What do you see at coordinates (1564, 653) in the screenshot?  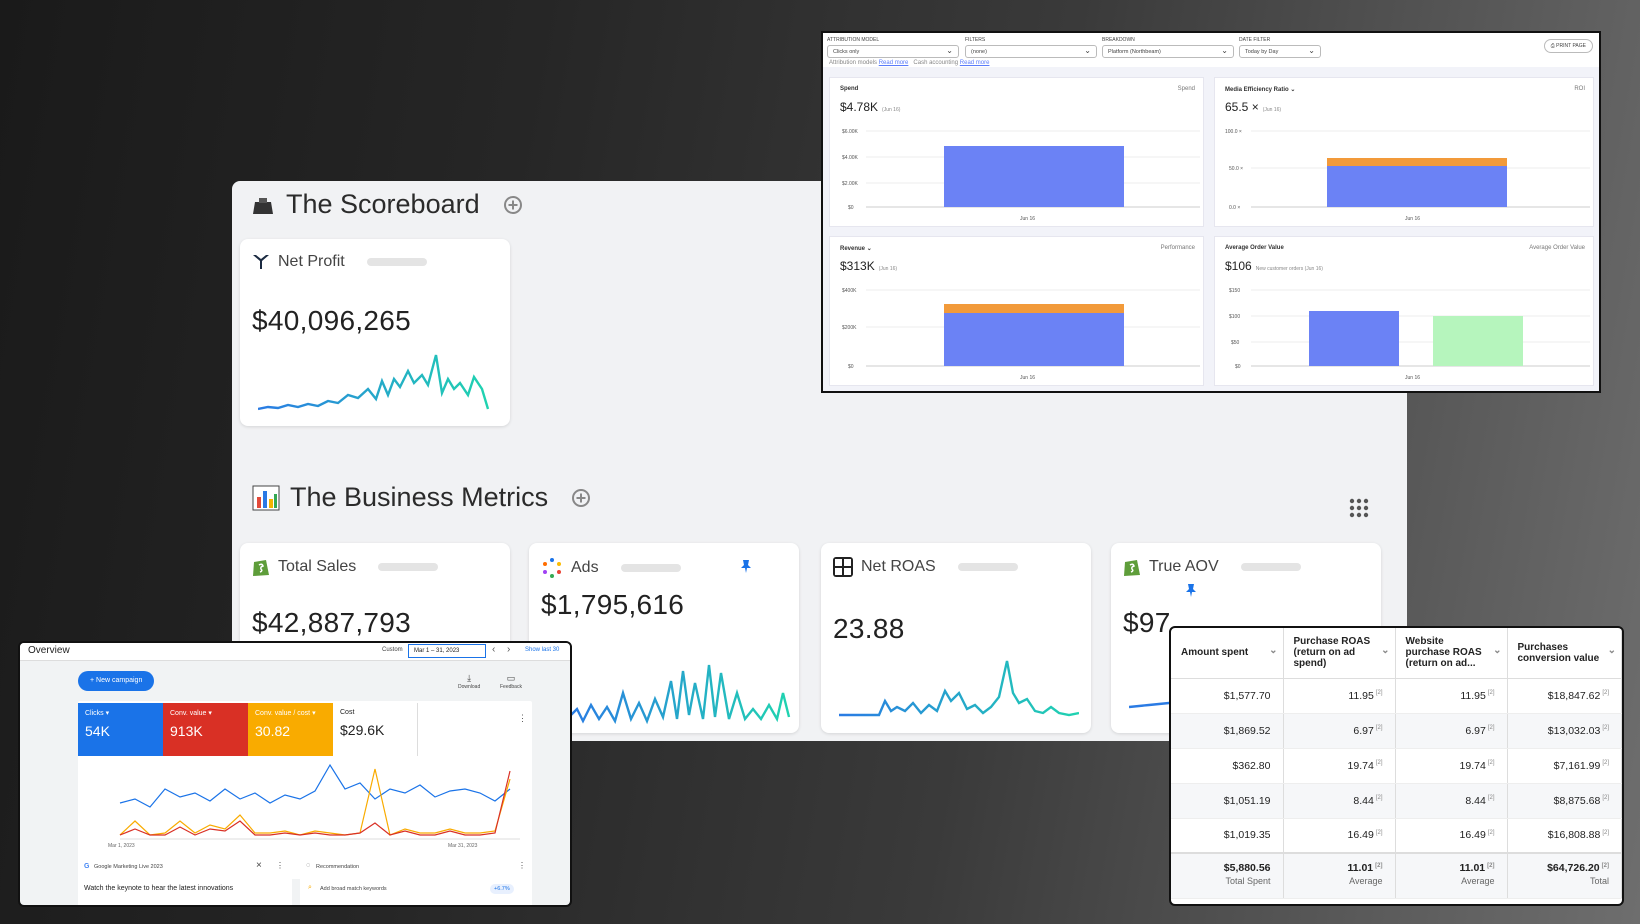 I see `column-header-purchases-conversion-value: Purchases conversion value` at bounding box center [1564, 653].